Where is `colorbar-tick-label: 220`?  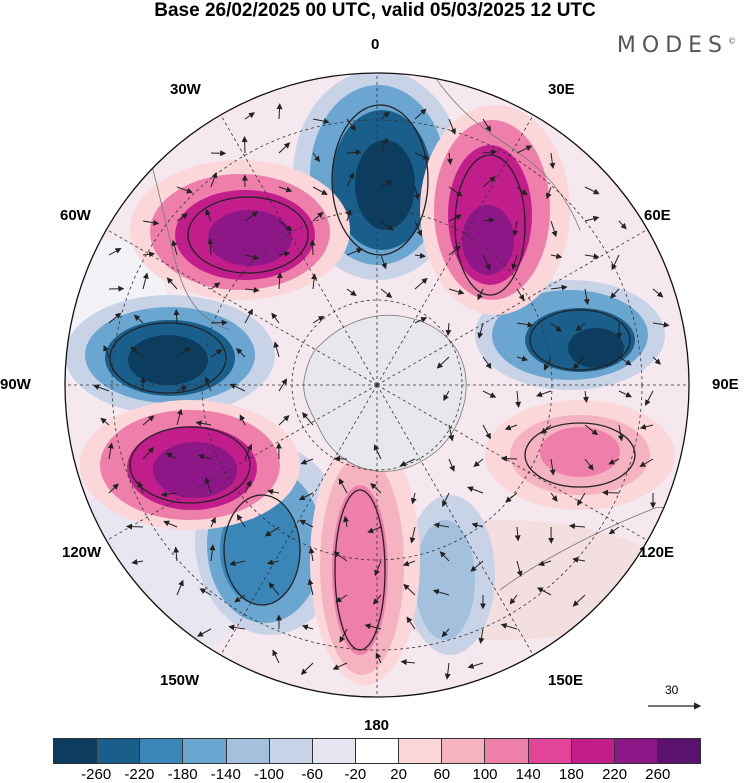 colorbar-tick-label: 220 is located at coordinates (615, 774).